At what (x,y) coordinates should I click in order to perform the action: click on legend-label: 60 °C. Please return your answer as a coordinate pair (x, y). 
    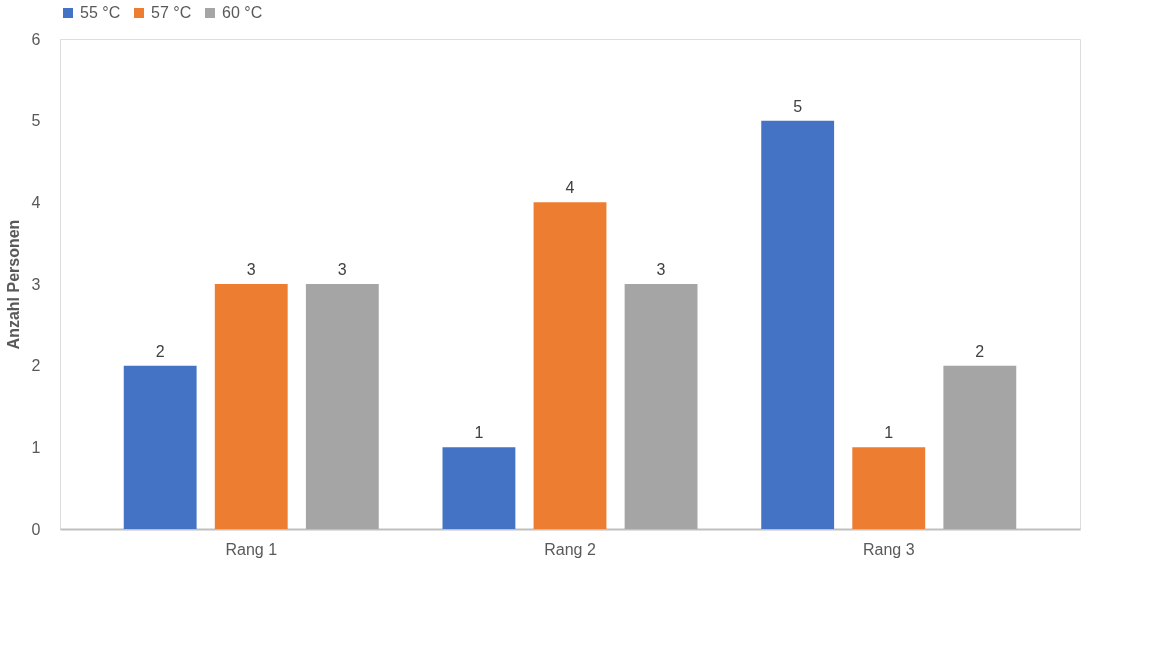
    Looking at the image, I should click on (242, 12).